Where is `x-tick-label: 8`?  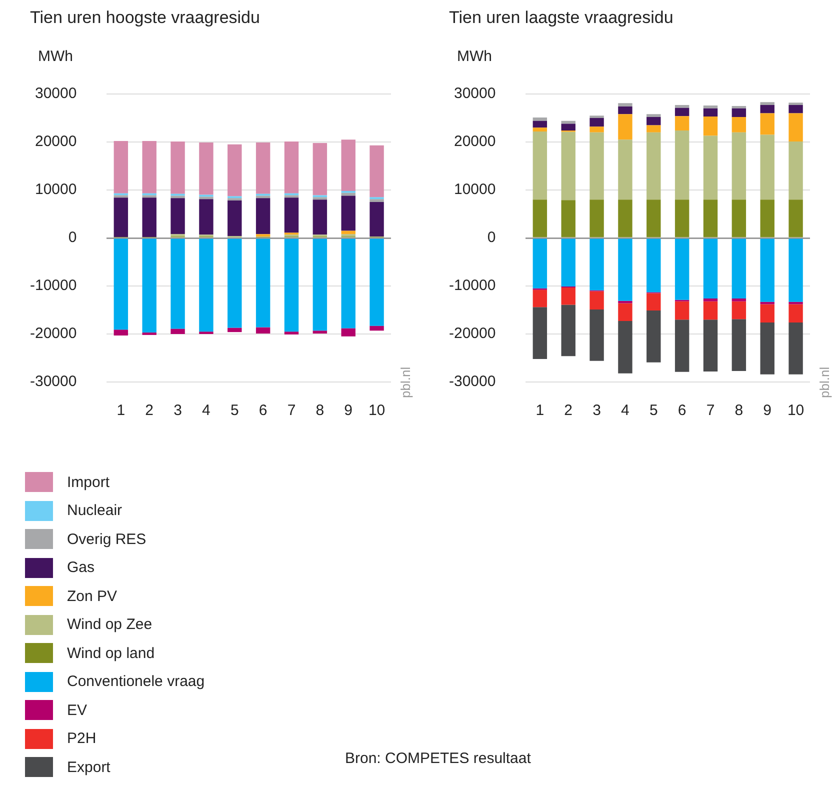
x-tick-label: 8 is located at coordinates (320, 411).